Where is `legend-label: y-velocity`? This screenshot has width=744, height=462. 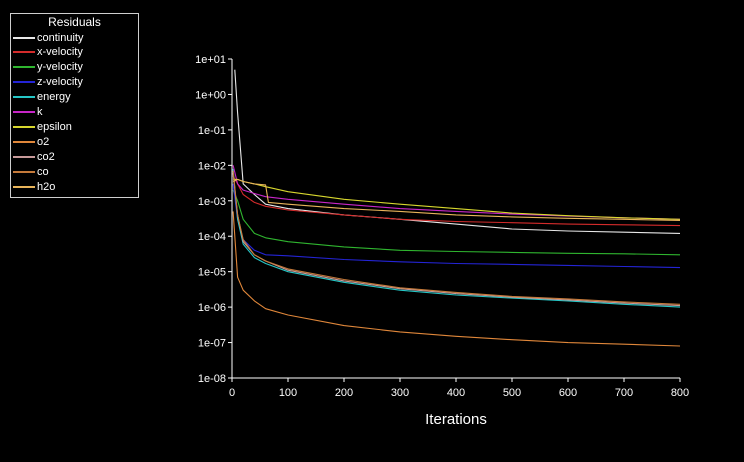
legend-label: y-velocity is located at coordinates (60, 67).